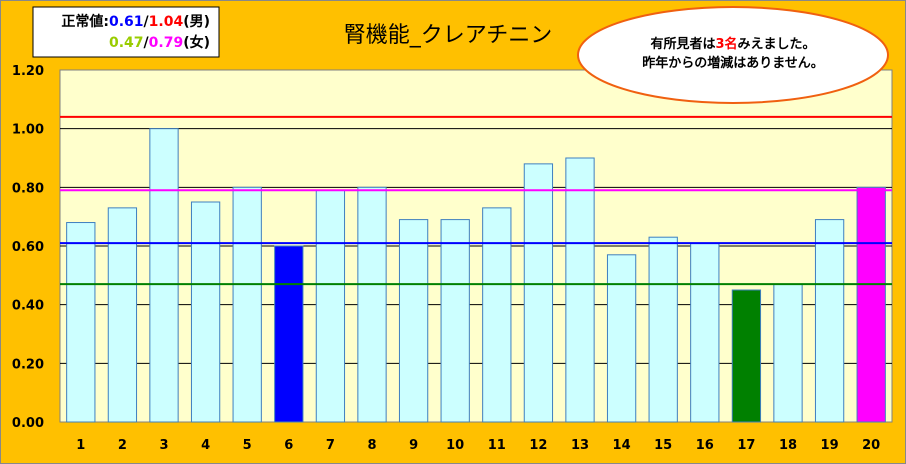 Image resolution: width=906 pixels, height=464 pixels. What do you see at coordinates (788, 445) in the screenshot?
I see `x-tick-label: 18` at bounding box center [788, 445].